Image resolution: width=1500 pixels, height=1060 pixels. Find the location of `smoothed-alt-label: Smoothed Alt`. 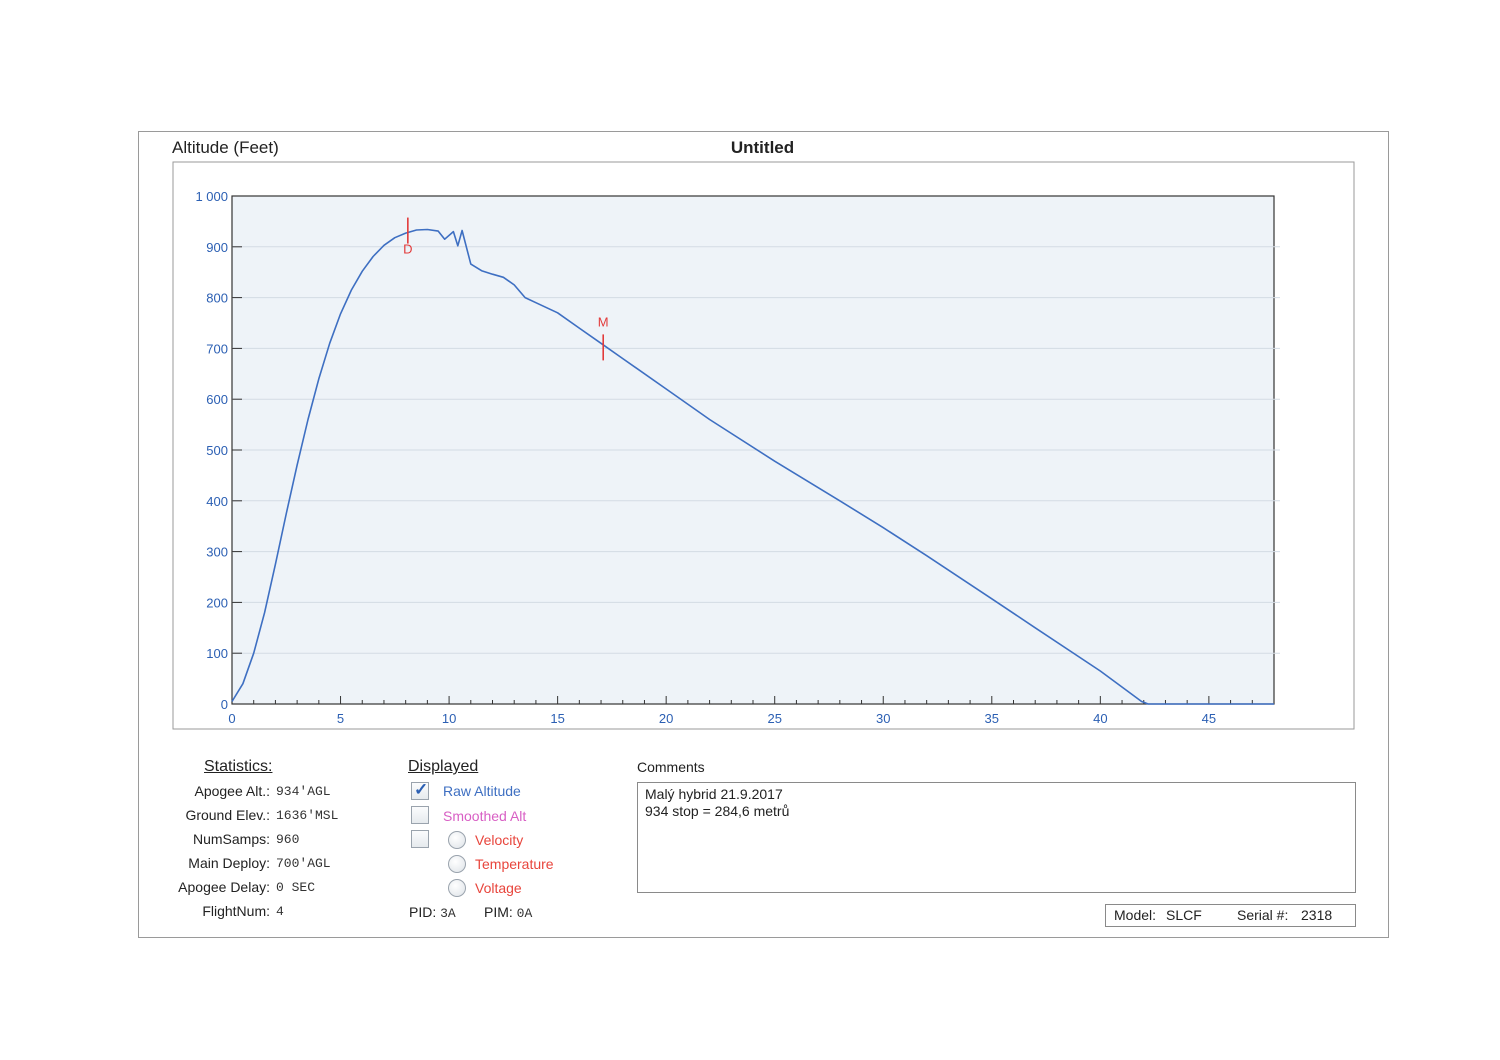

smoothed-alt-label: Smoothed Alt is located at coordinates (485, 816).